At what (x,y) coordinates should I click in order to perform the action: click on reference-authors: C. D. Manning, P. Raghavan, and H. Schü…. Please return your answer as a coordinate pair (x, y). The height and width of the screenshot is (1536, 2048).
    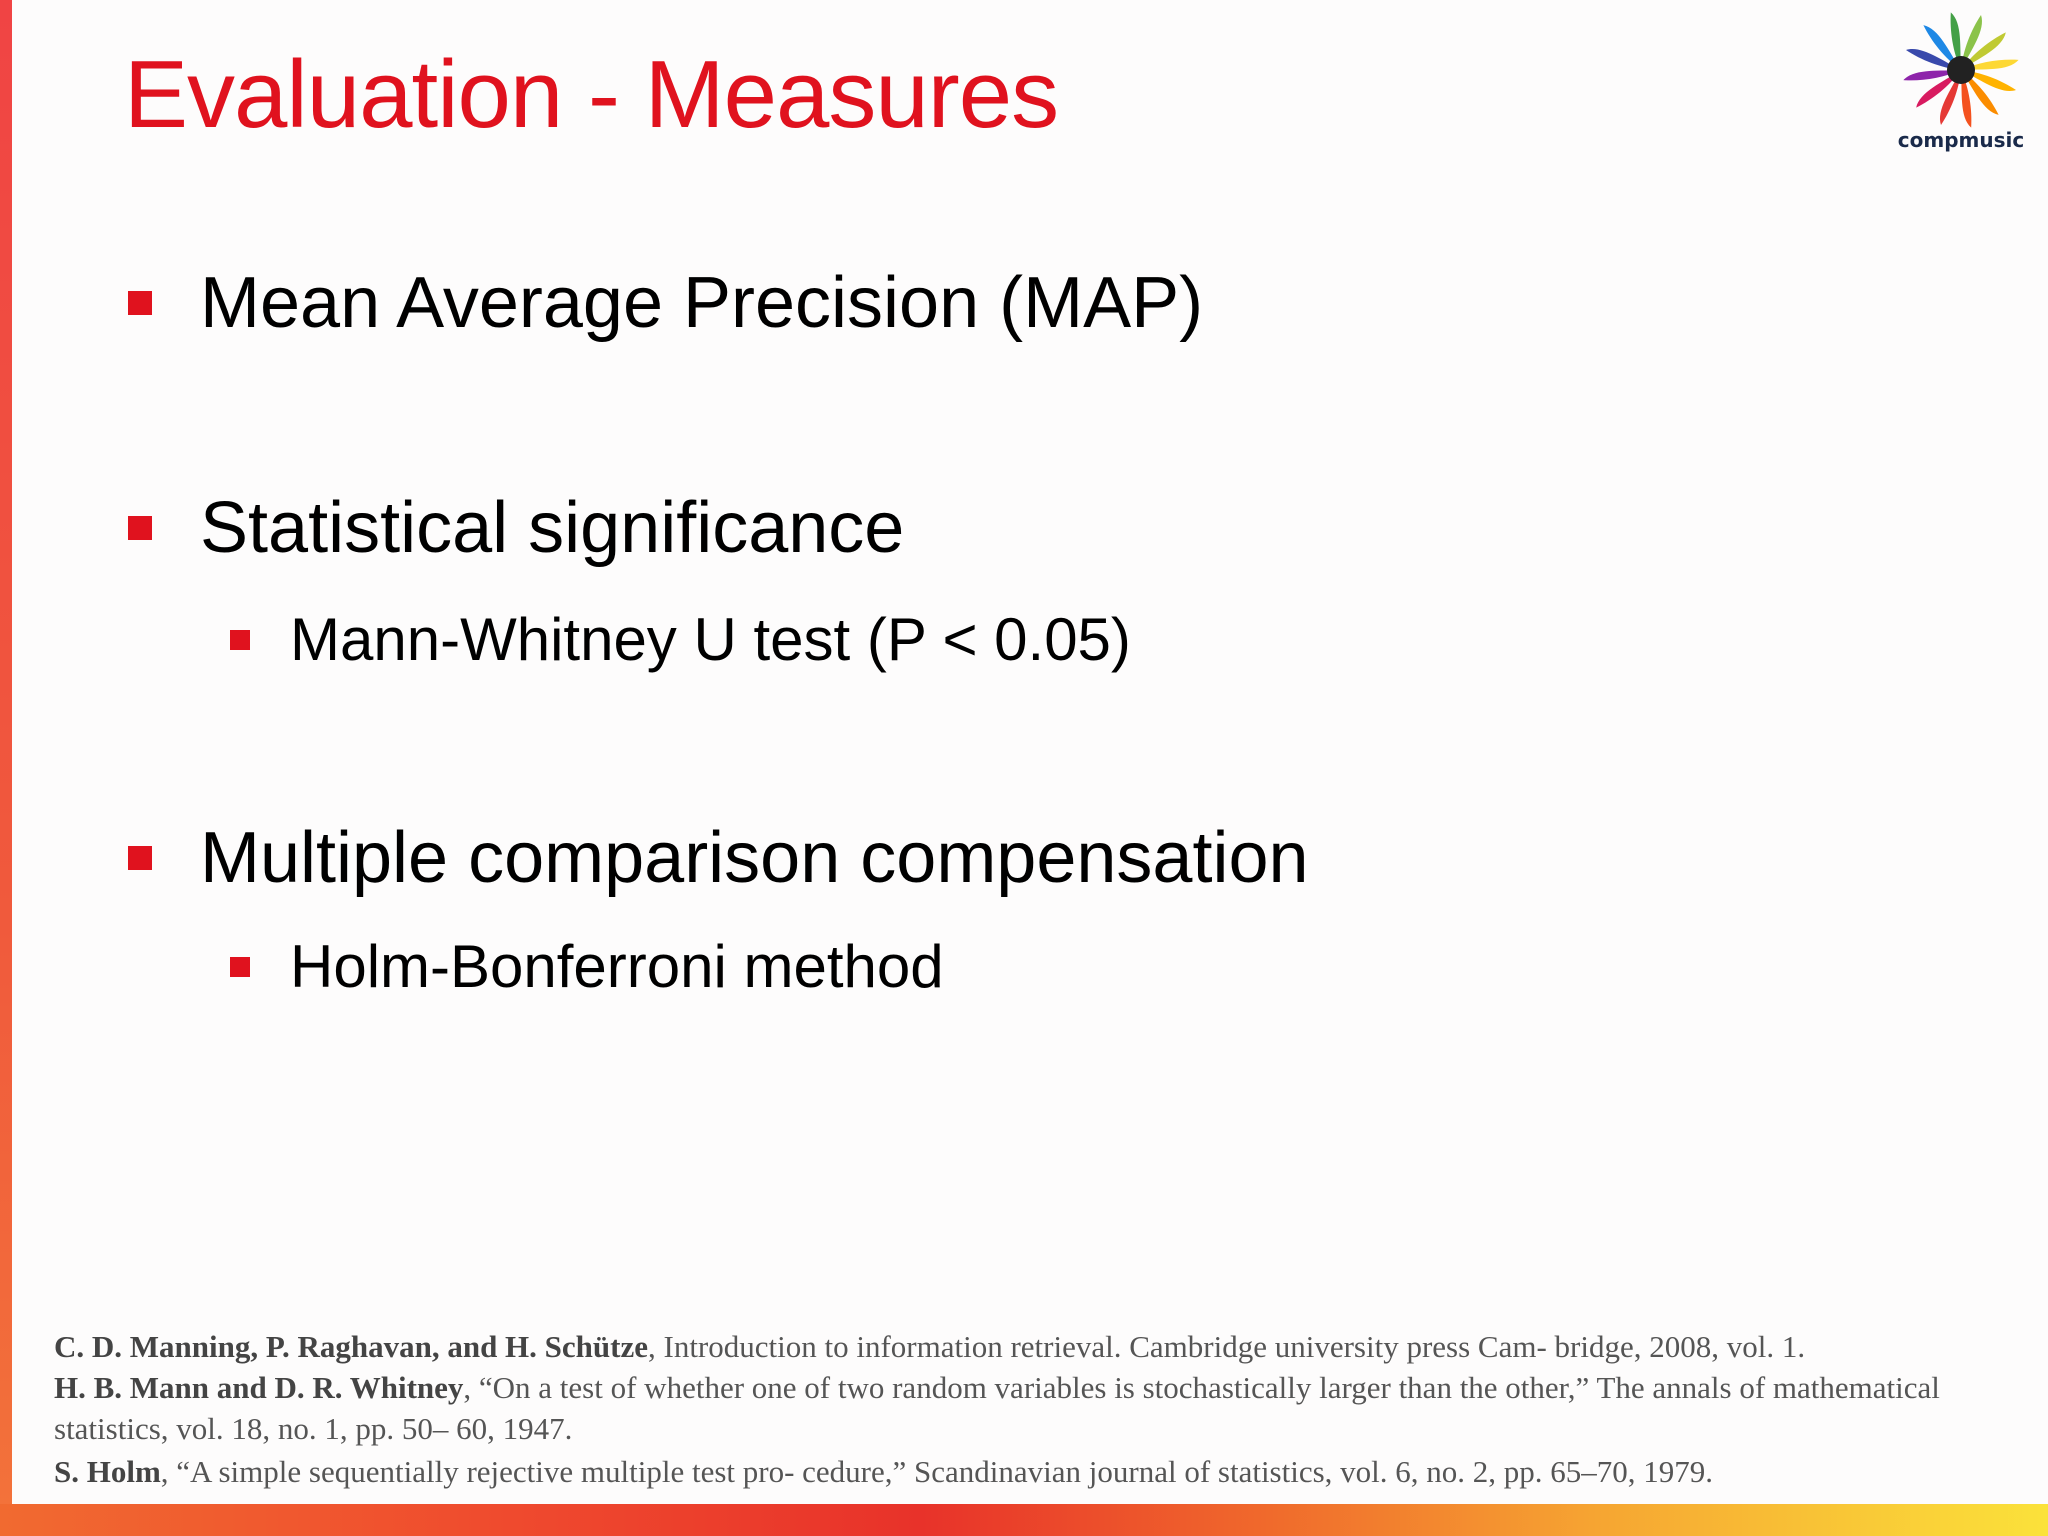
    Looking at the image, I should click on (351, 1346).